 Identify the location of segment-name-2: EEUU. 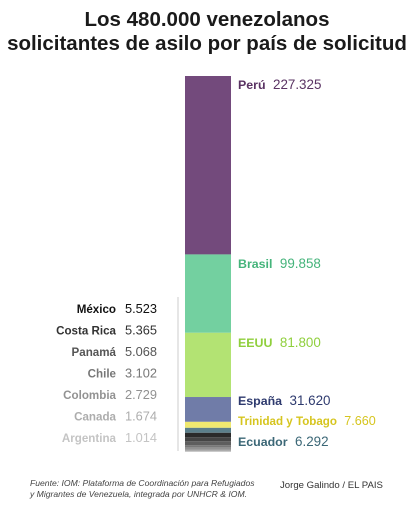
(257, 343).